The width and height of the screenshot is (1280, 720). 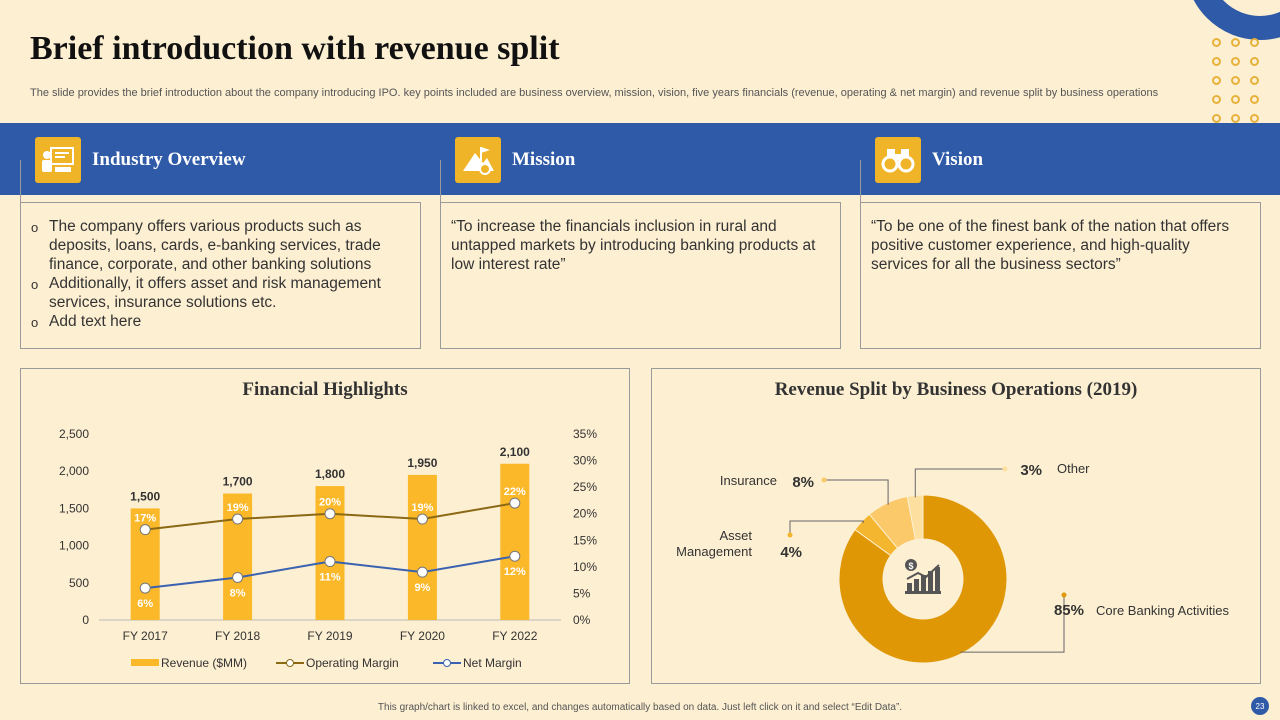 I want to click on slice-category-label: Other, so click(x=1073, y=468).